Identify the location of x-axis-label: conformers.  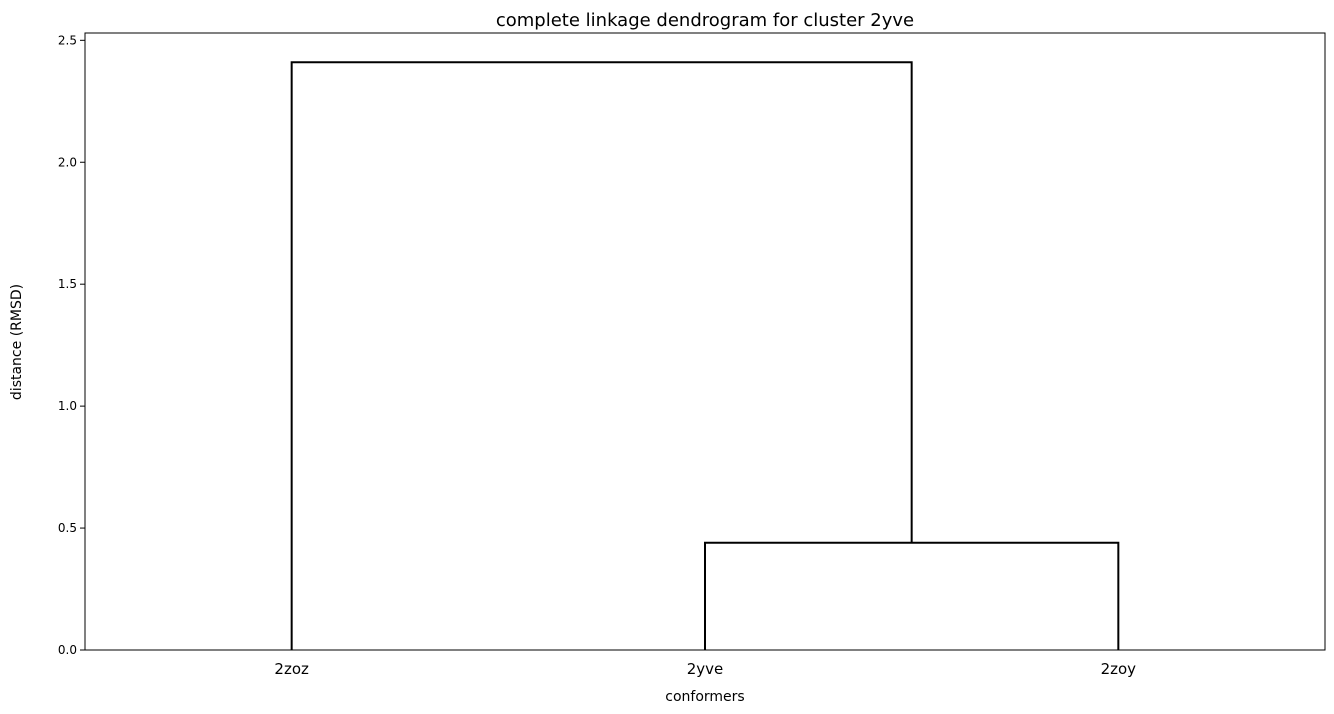
(704, 697).